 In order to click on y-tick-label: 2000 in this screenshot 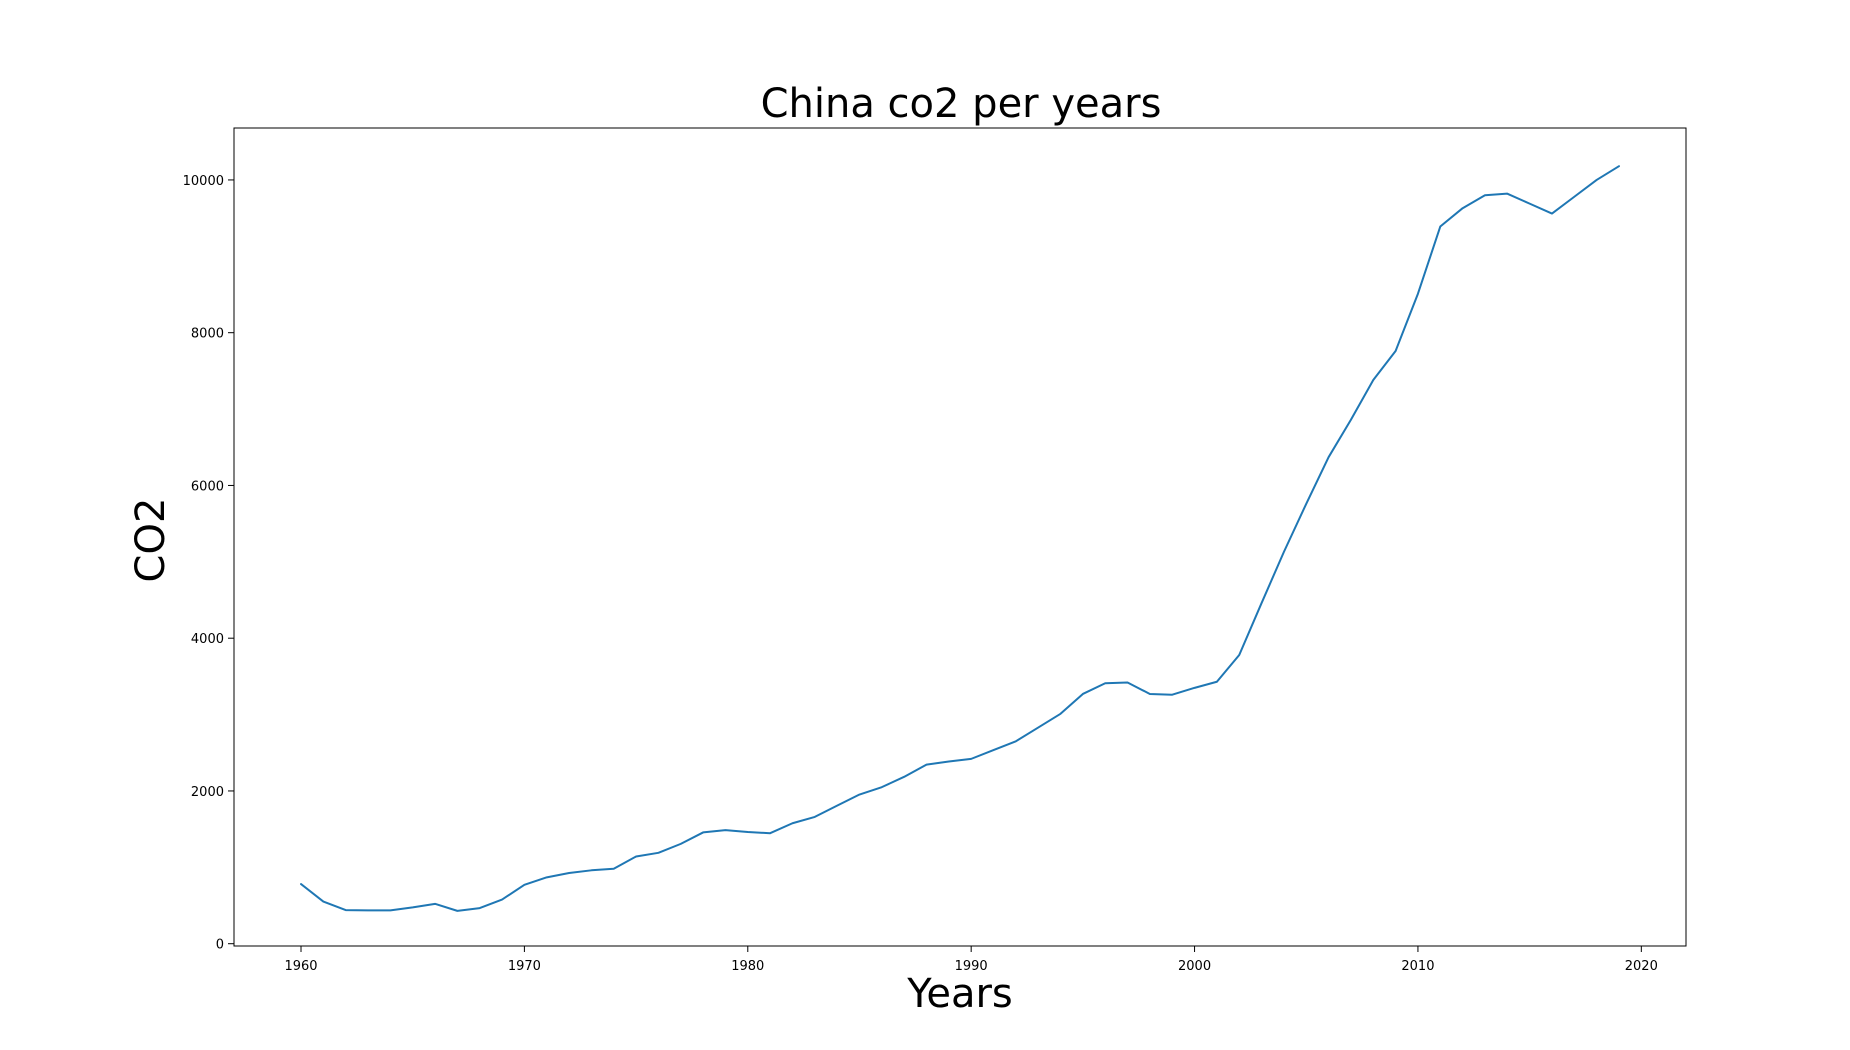, I will do `click(207, 792)`.